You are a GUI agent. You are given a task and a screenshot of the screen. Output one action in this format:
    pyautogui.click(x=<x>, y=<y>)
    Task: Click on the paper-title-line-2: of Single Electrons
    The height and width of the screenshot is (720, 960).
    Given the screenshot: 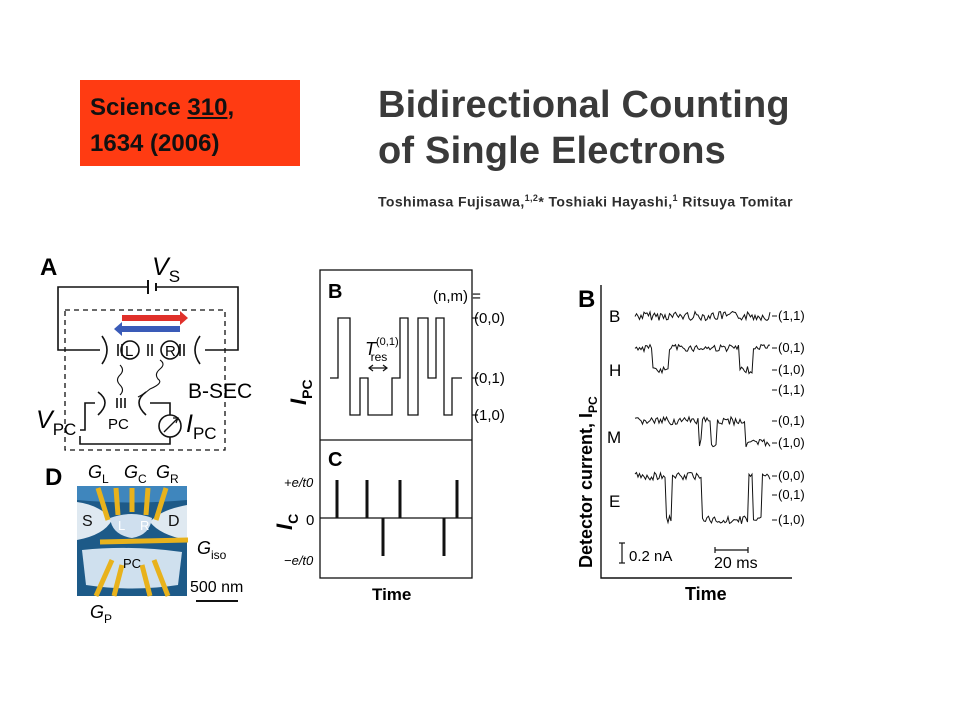 What is the action you would take?
    pyautogui.click(x=552, y=151)
    